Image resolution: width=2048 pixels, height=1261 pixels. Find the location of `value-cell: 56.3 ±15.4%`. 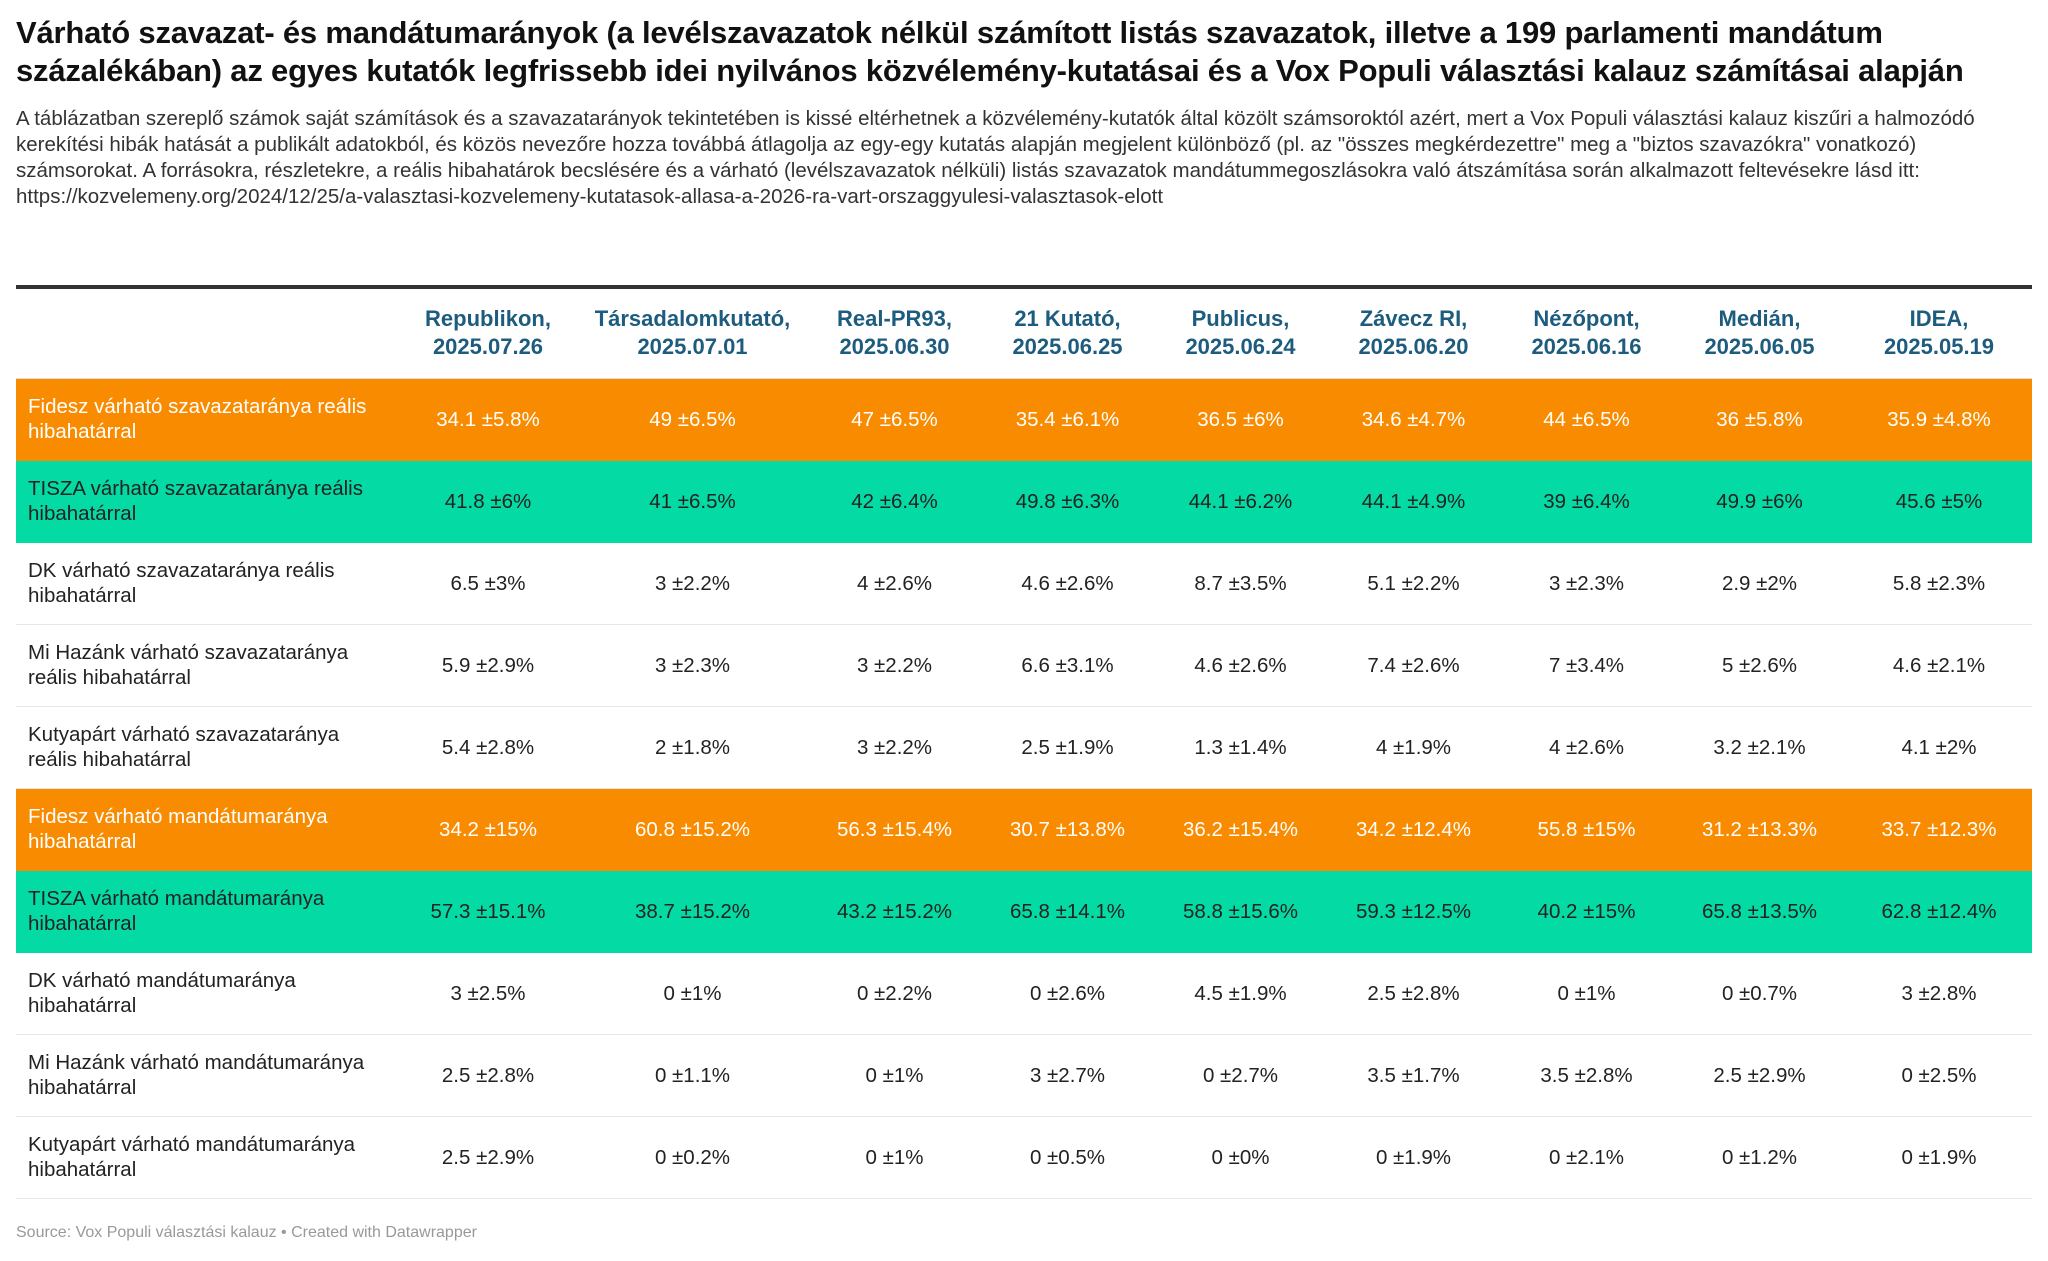

value-cell: 56.3 ±15.4% is located at coordinates (894, 829).